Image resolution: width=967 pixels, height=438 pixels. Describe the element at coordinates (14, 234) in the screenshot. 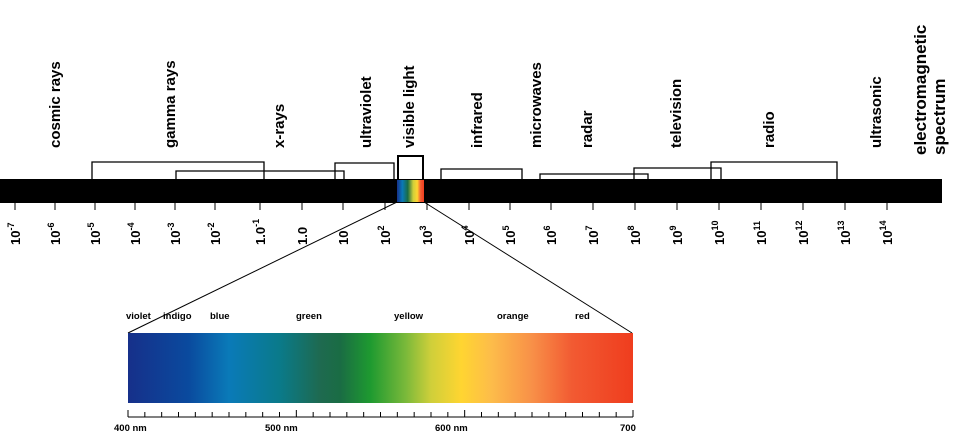

I see `tick-label: 10-7` at that location.